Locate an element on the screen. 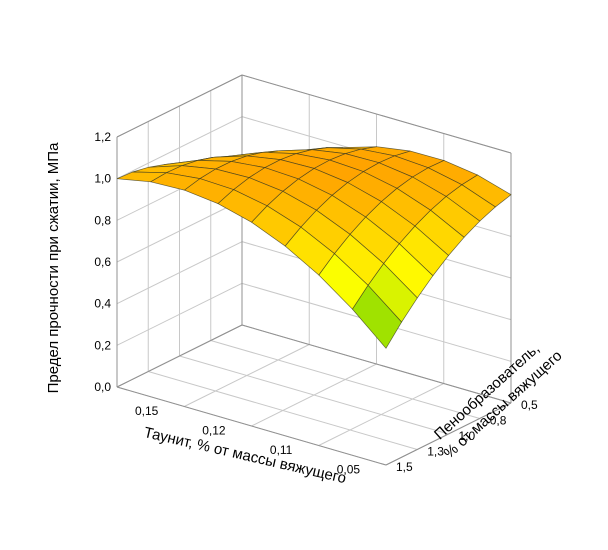 Image resolution: width=608 pixels, height=550 pixels. y-tick-label: 1,3 is located at coordinates (435, 452).